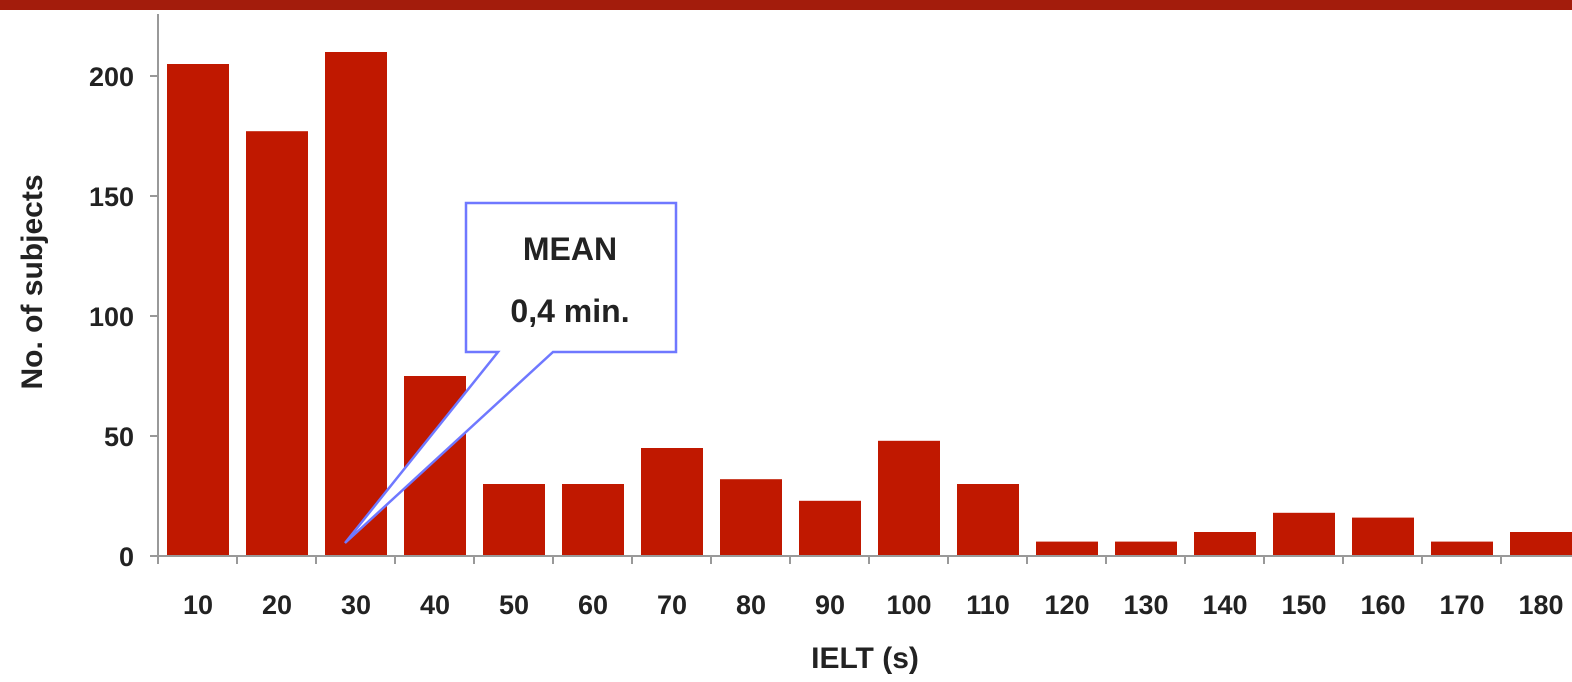 This screenshot has height=682, width=1572. What do you see at coordinates (119, 437) in the screenshot?
I see `y-tick-label-50: 50` at bounding box center [119, 437].